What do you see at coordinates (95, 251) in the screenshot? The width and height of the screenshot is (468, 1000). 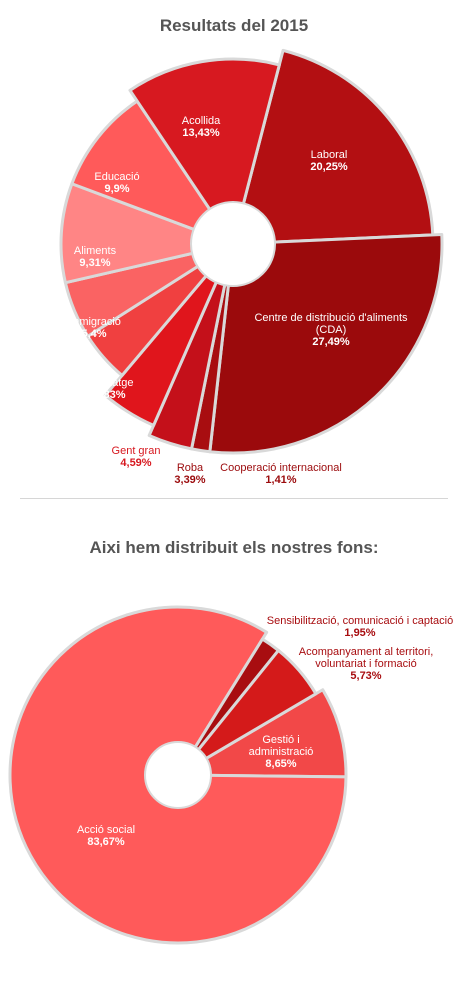 I see `label-text-aliments: Aliments` at bounding box center [95, 251].